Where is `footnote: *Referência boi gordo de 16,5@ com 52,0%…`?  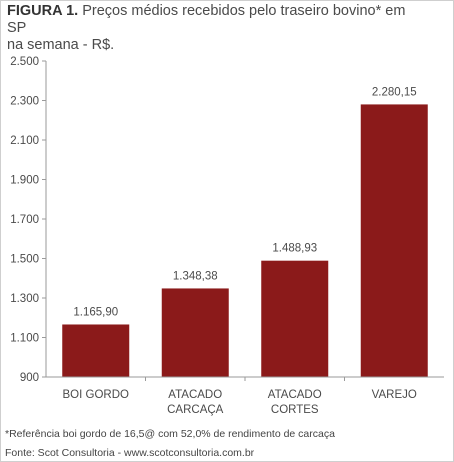
footnote: *Referência boi gordo de 16,5@ com 52,0%… is located at coordinates (170, 434).